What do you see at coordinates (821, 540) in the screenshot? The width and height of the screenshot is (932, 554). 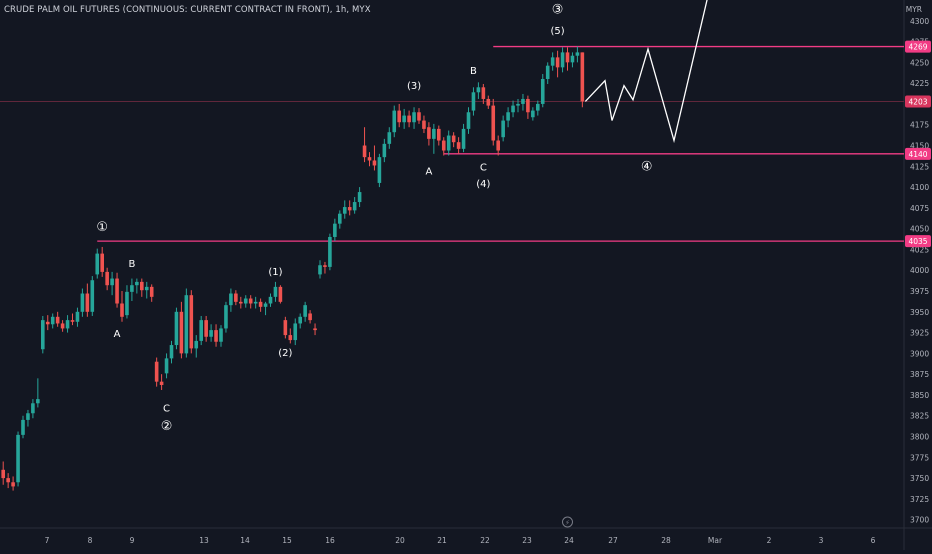 I see `time-tick-label: 3` at bounding box center [821, 540].